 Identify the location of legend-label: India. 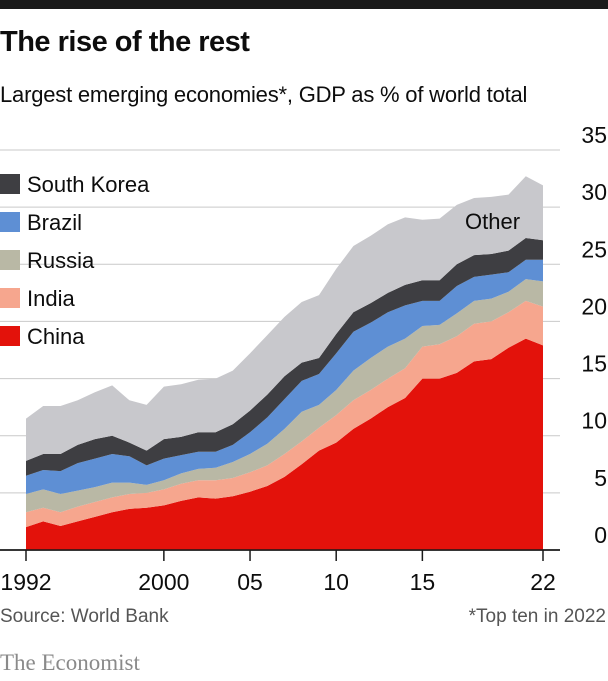
(51, 298).